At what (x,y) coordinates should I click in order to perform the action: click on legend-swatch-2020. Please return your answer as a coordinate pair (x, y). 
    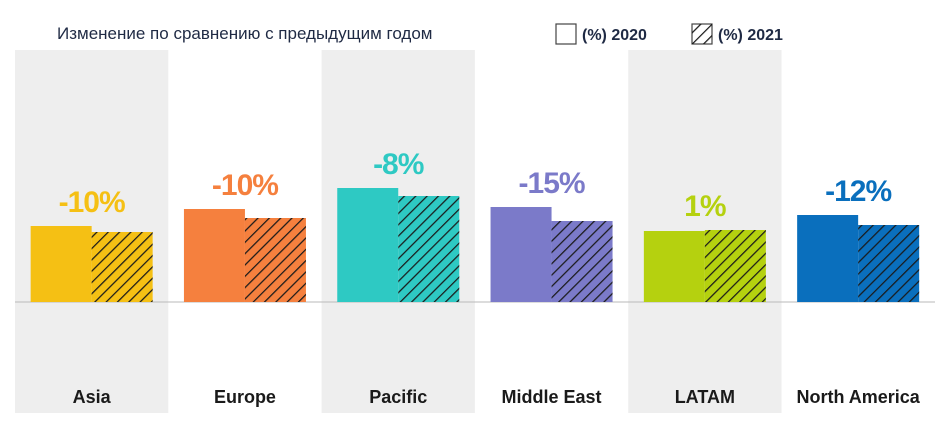
    Looking at the image, I should click on (566, 34).